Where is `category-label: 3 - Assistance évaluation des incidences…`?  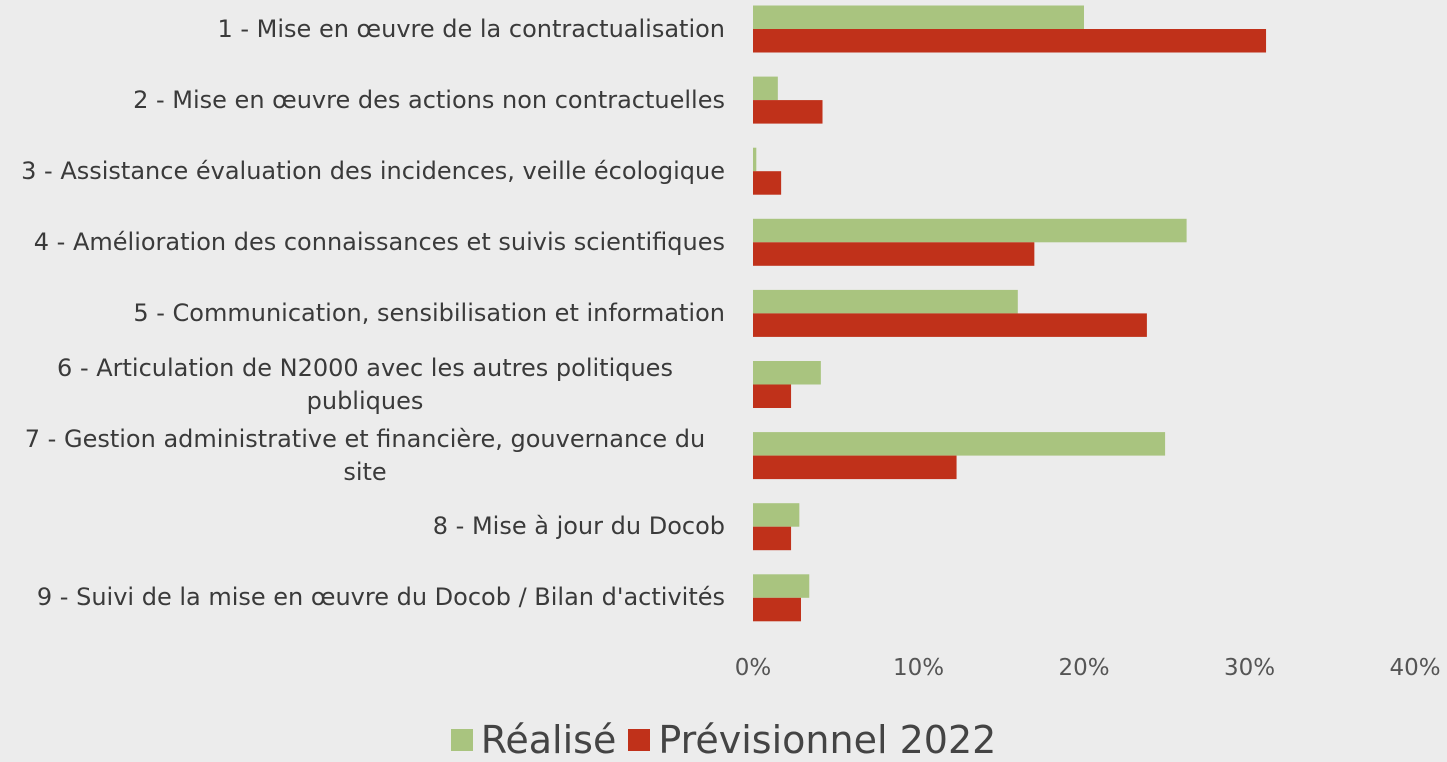
category-label: 3 - Assistance évaluation des incidences… is located at coordinates (373, 170).